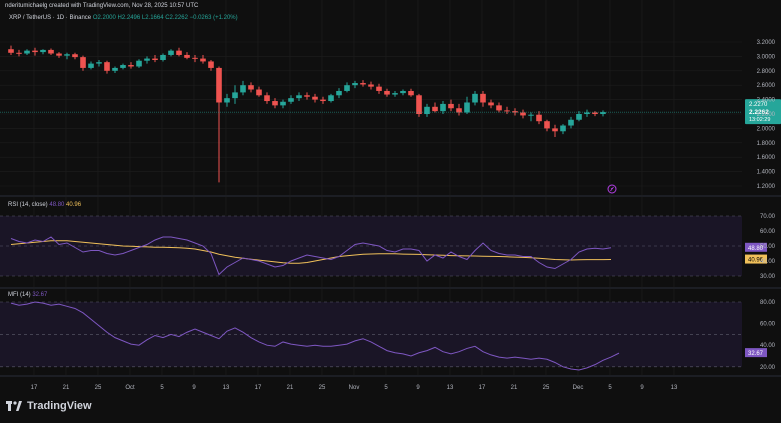  I want to click on rsi-tick-label: 60.00, so click(768, 232).